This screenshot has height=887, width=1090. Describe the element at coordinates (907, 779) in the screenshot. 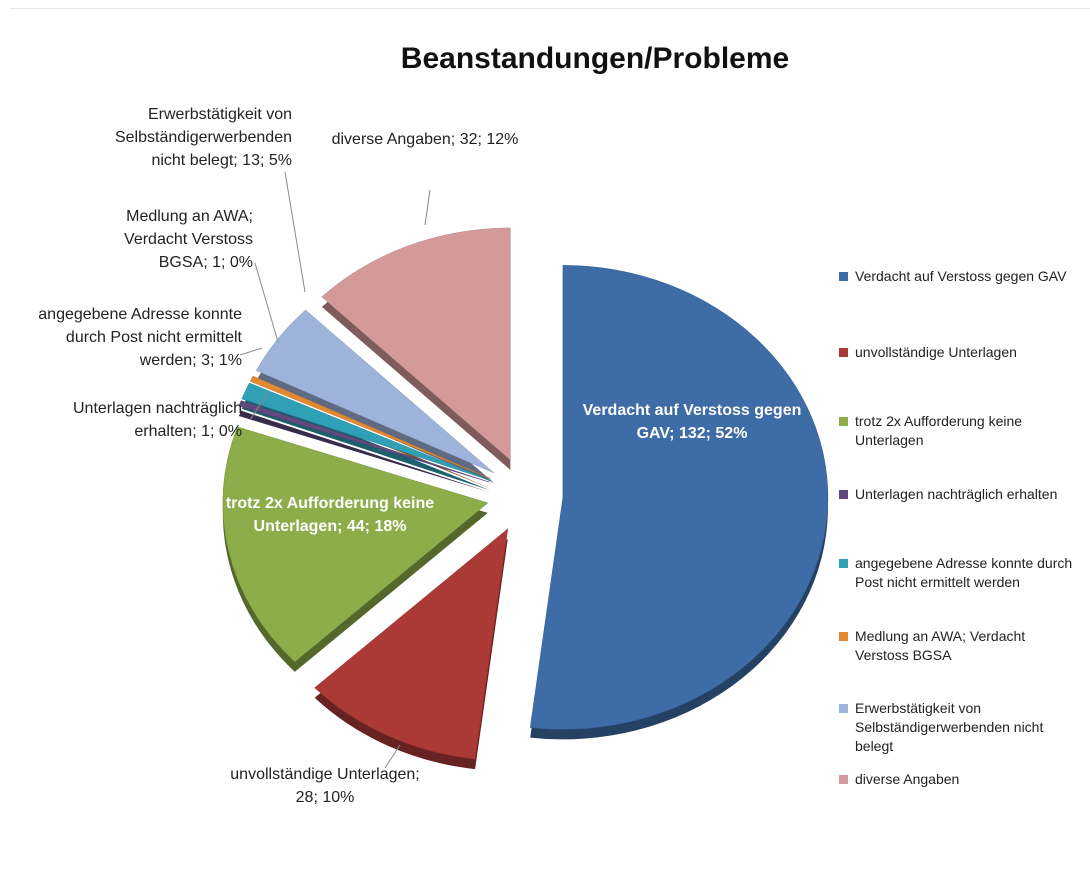

I see `legend-entry: diverse Angaben` at that location.